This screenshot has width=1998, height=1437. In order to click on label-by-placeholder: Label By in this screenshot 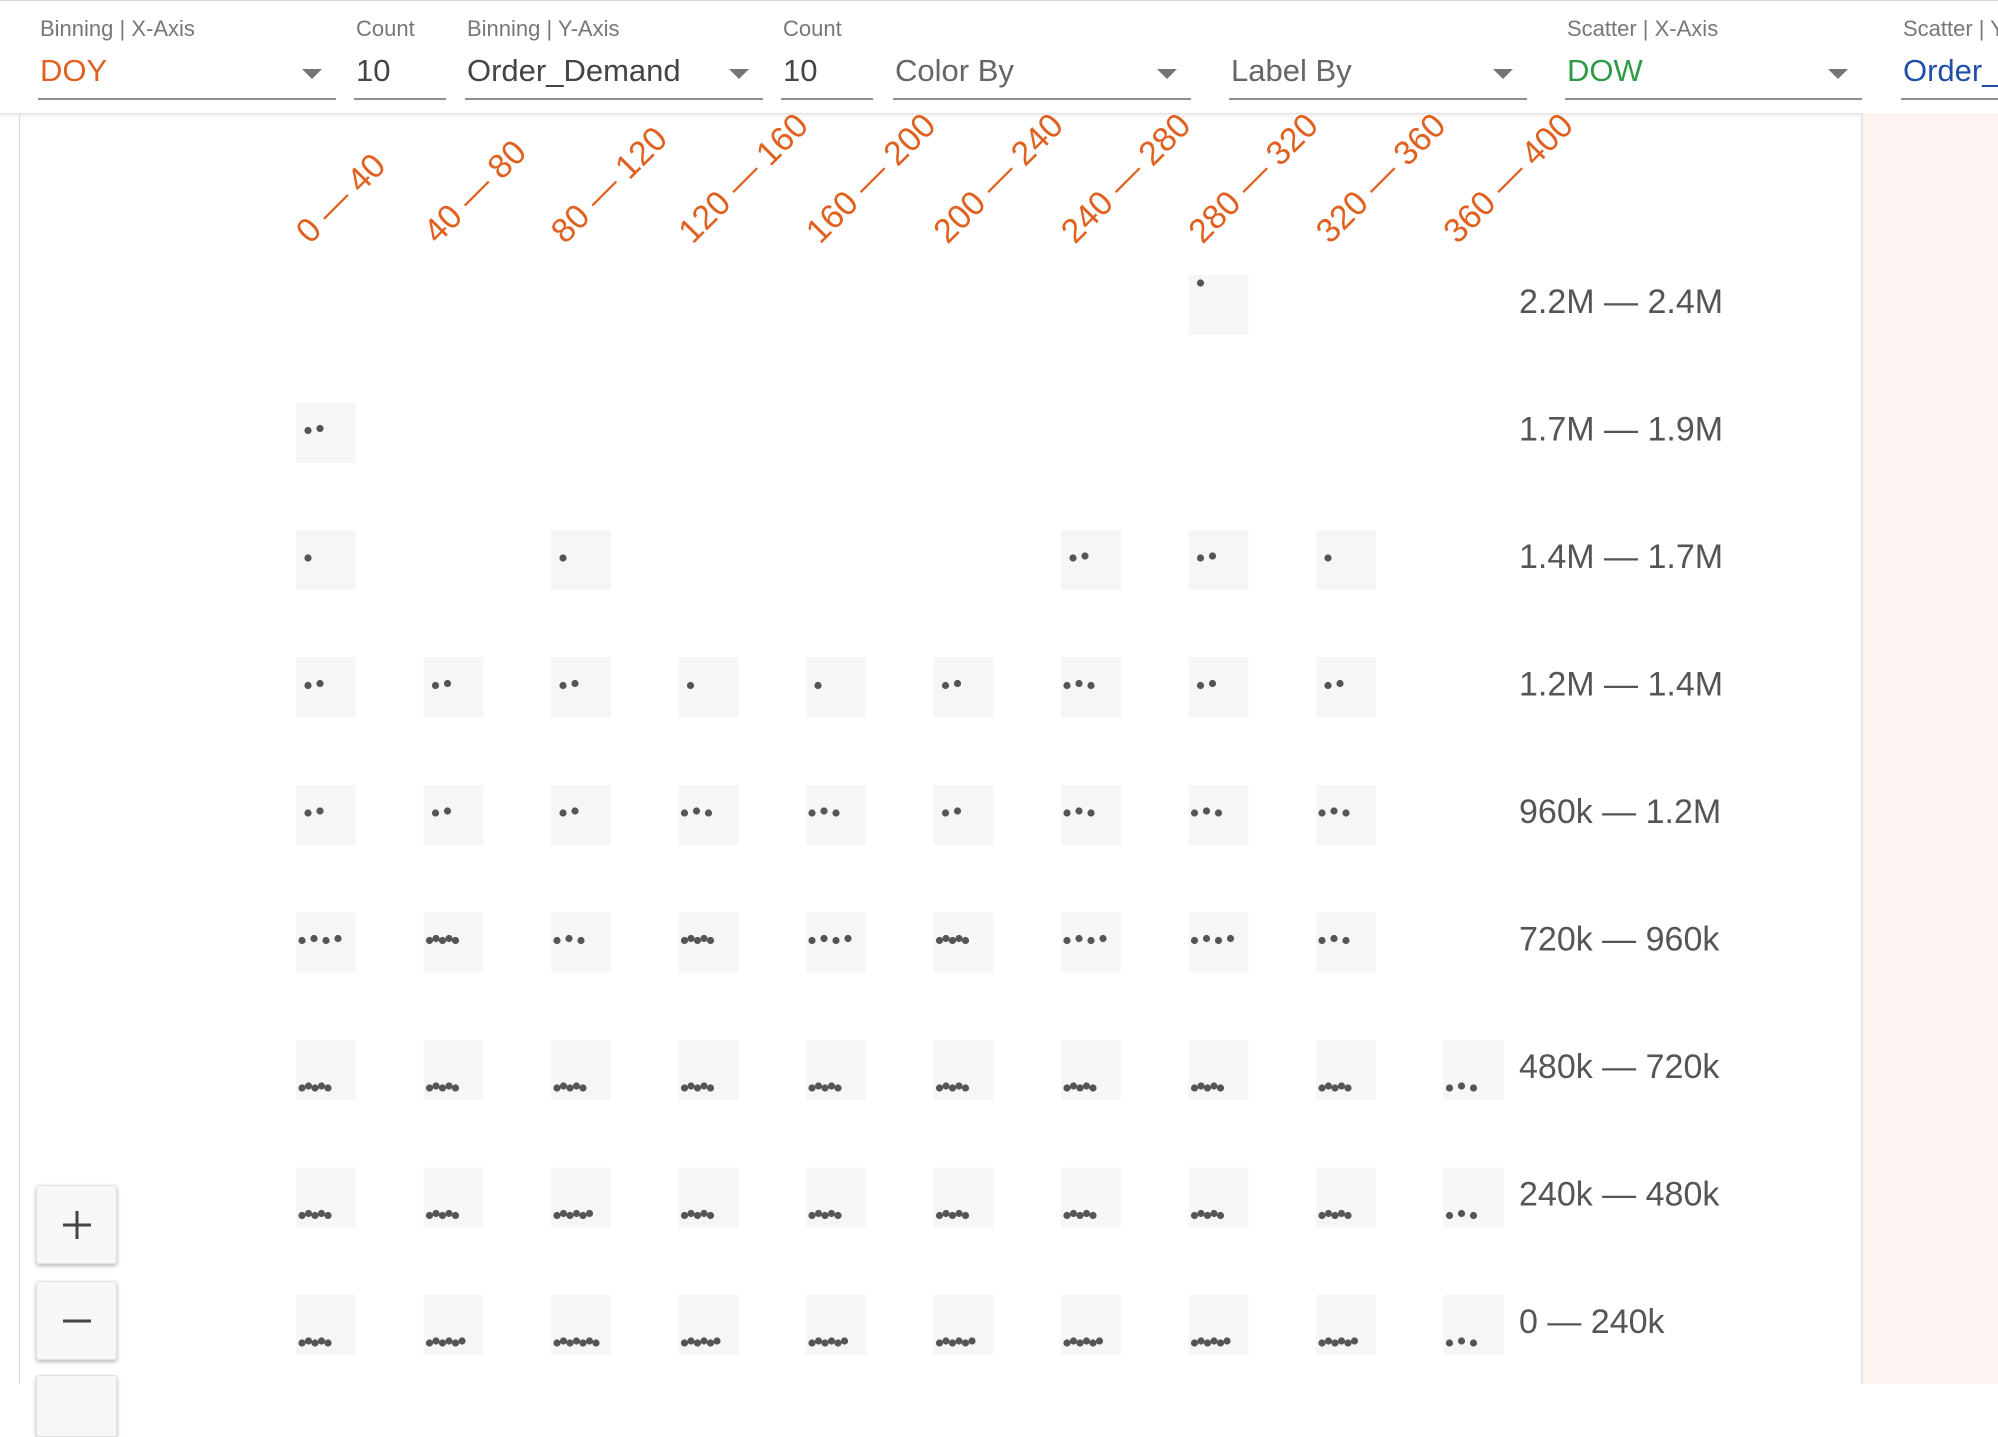, I will do `click(1291, 70)`.